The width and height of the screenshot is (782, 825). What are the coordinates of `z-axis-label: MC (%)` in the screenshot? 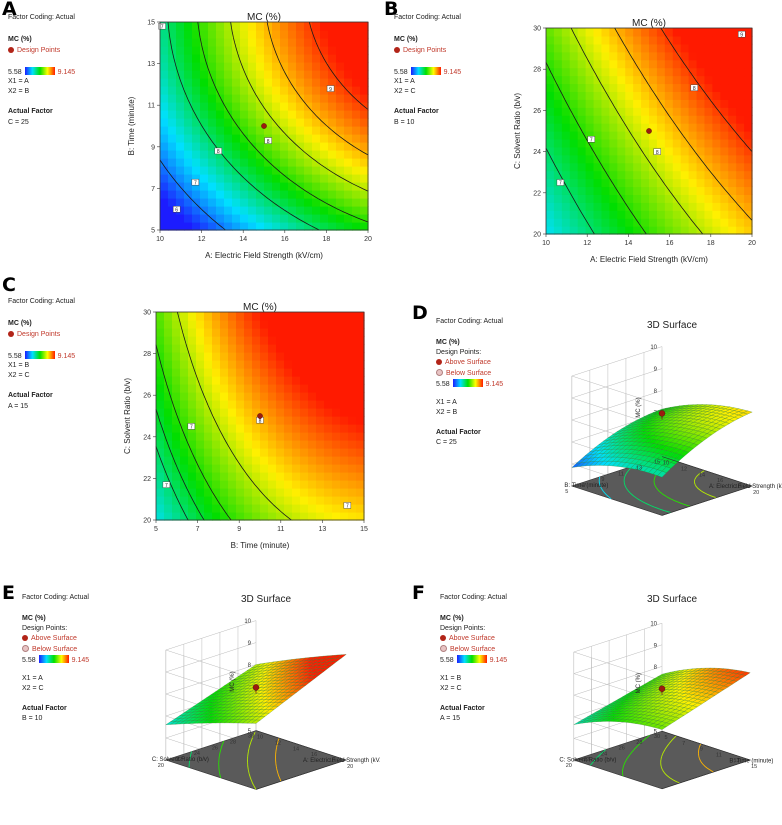 It's located at (639, 407).